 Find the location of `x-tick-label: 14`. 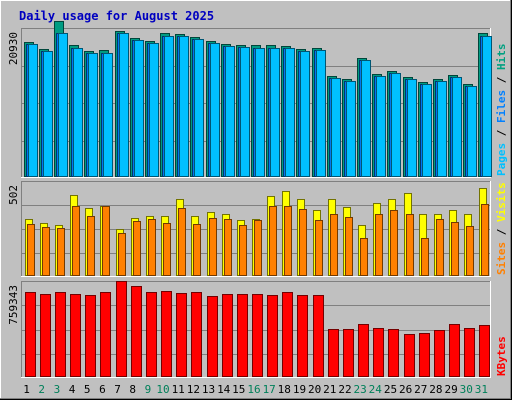

x-tick-label: 14 is located at coordinates (224, 389).